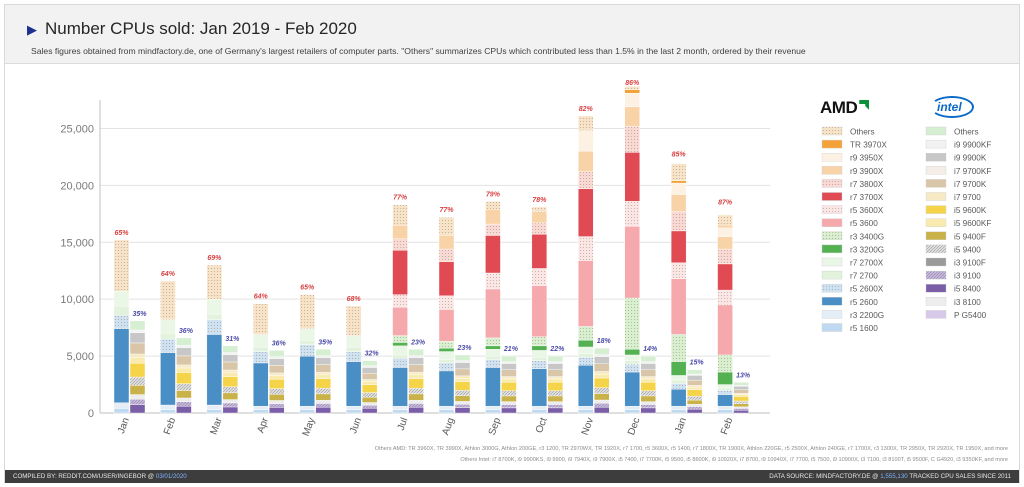 This screenshot has height=487, width=1024. What do you see at coordinates (867, 158) in the screenshot?
I see `amd-legend-label: r9 3950X` at bounding box center [867, 158].